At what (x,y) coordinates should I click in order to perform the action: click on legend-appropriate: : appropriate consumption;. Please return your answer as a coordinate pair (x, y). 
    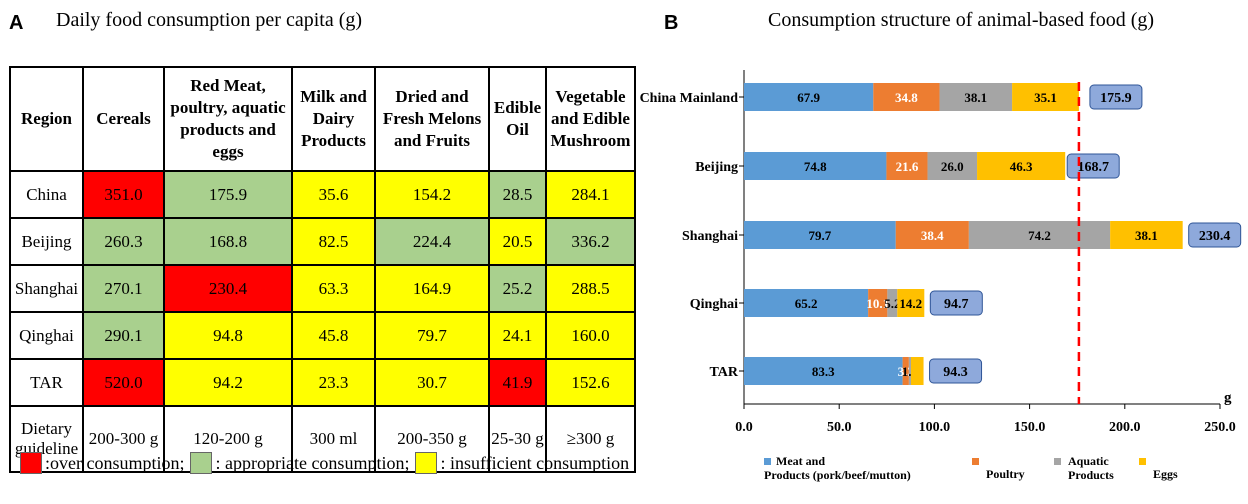
    Looking at the image, I should click on (299, 463).